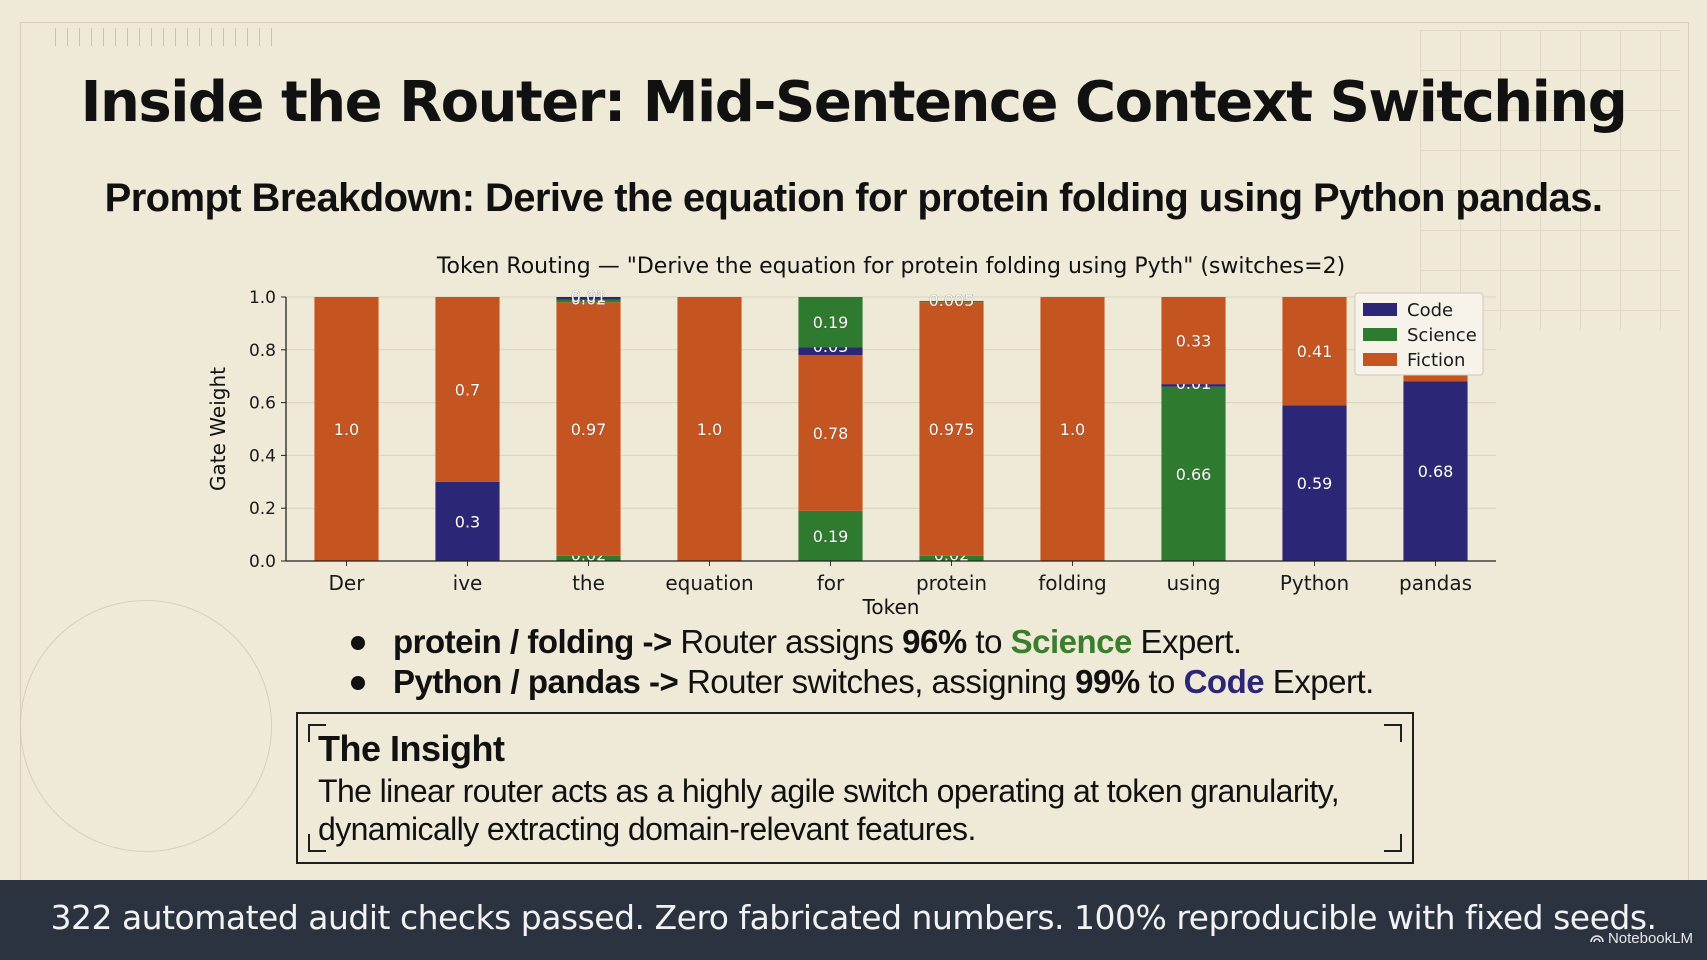 This screenshot has width=1707, height=960. Describe the element at coordinates (934, 641) in the screenshot. I see `bullet-percent: 96%` at that location.